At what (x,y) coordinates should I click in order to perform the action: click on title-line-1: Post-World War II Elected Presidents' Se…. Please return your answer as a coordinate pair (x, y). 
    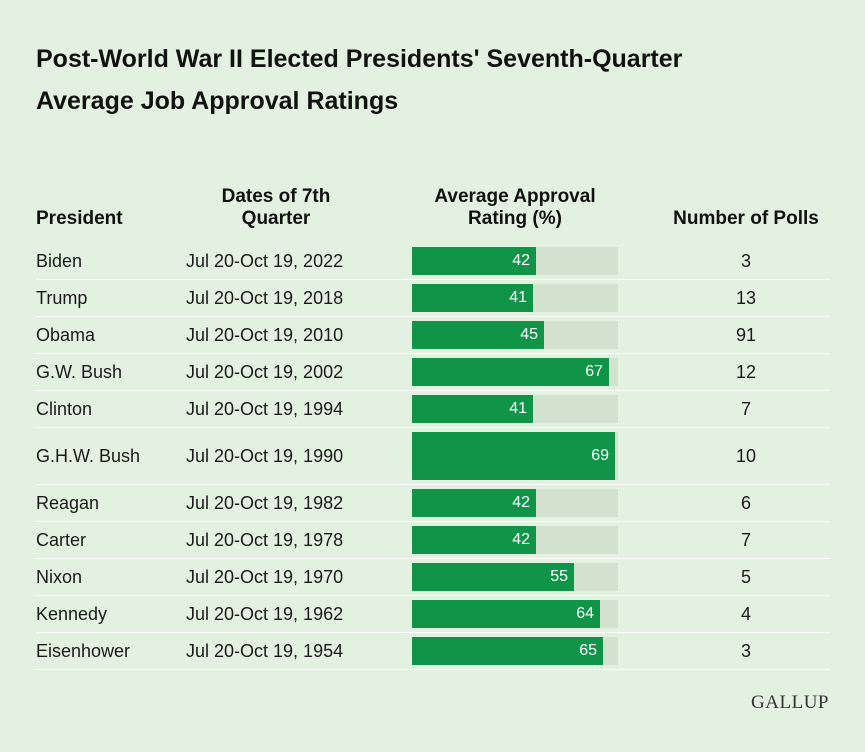
    Looking at the image, I should click on (359, 59).